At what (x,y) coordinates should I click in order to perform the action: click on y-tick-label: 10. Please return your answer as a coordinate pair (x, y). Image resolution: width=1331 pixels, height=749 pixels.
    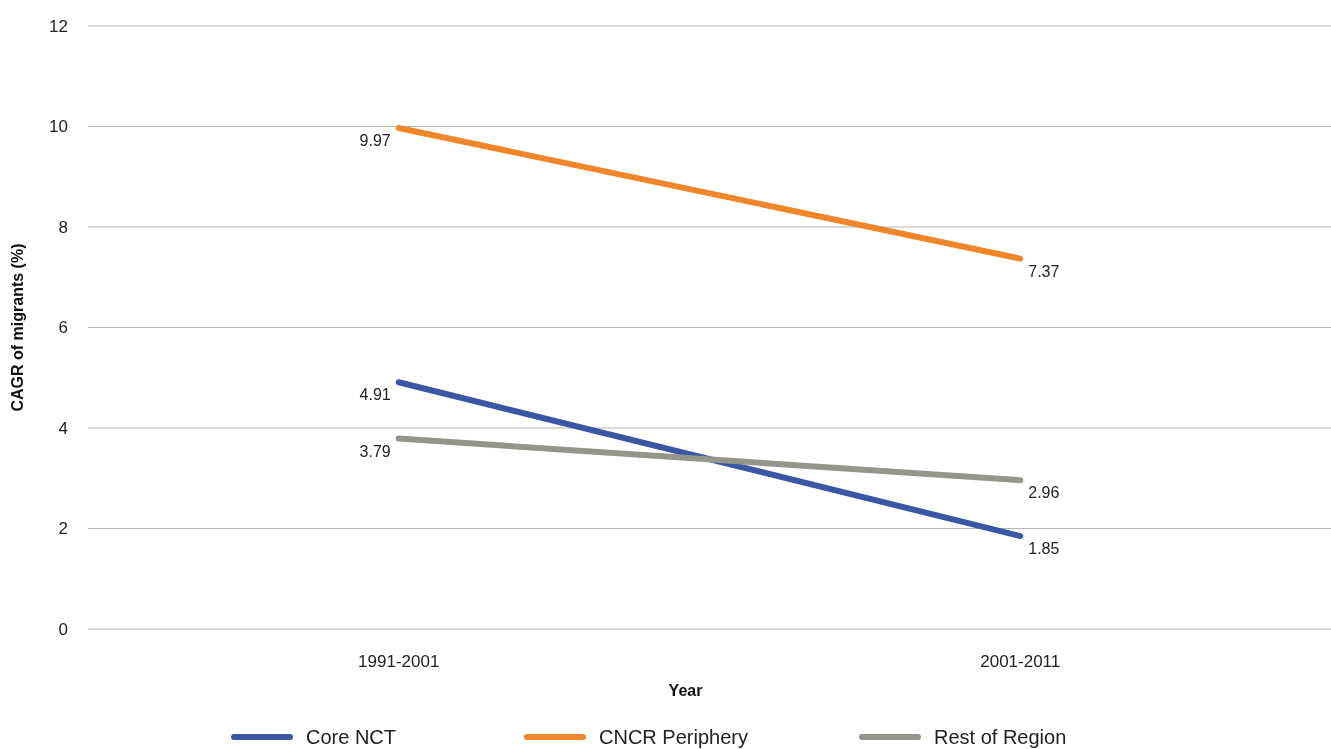
    Looking at the image, I should click on (58, 127).